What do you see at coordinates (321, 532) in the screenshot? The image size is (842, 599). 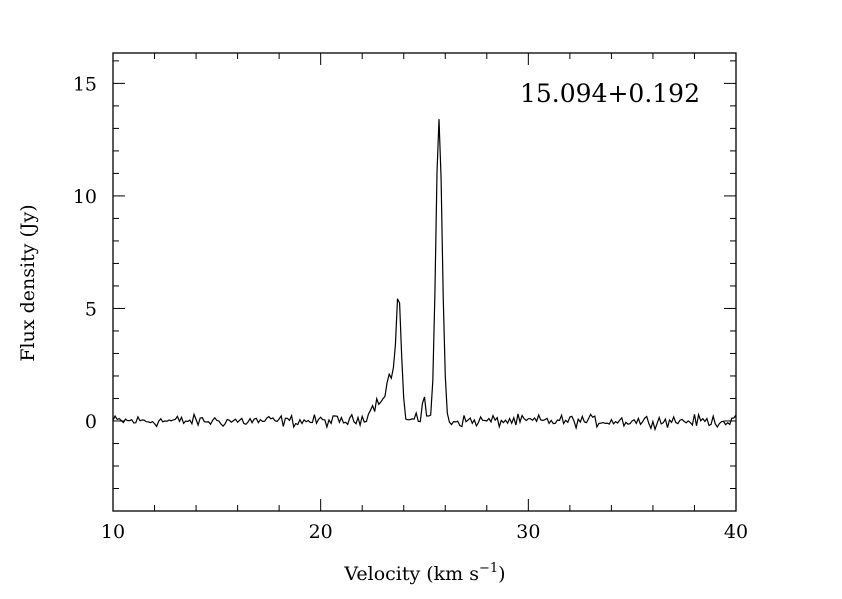 I see `x-tick-label: 20` at bounding box center [321, 532].